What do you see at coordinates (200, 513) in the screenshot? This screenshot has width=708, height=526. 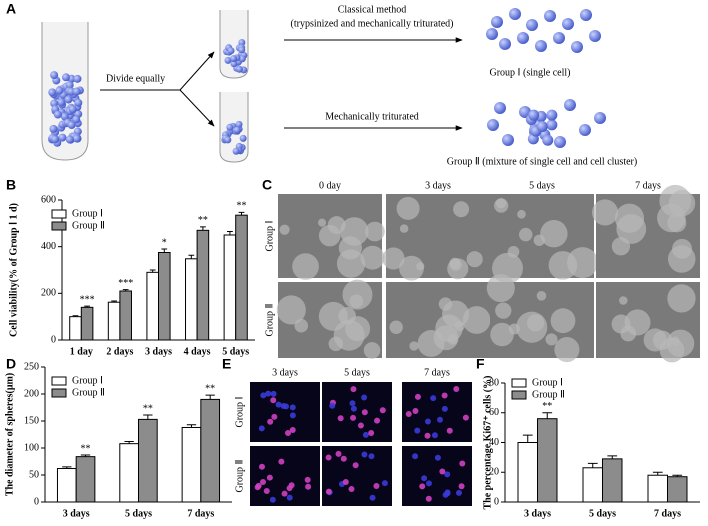 I see `x-tick-label: 7 days` at bounding box center [200, 513].